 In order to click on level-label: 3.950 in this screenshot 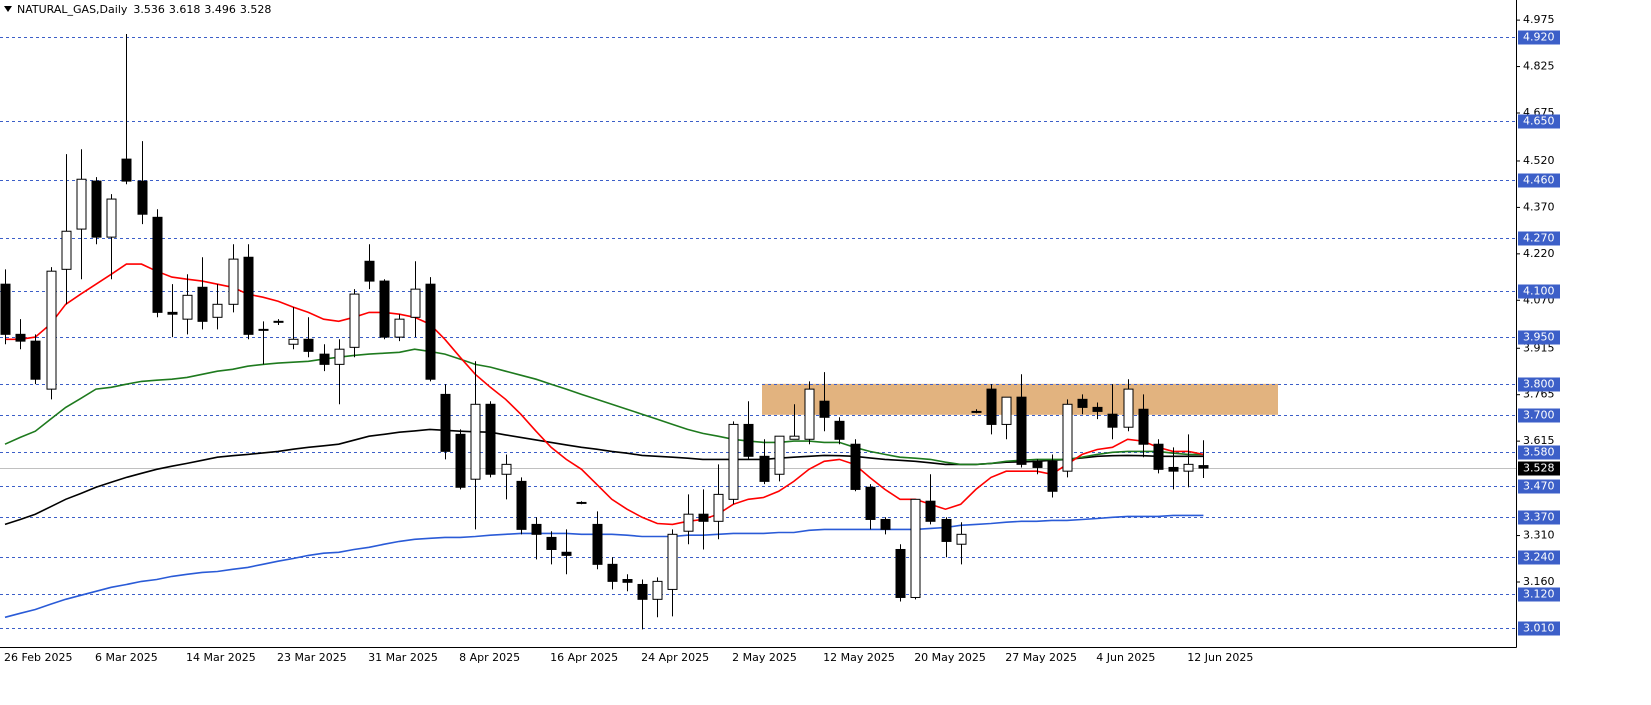, I will do `click(1539, 337)`.